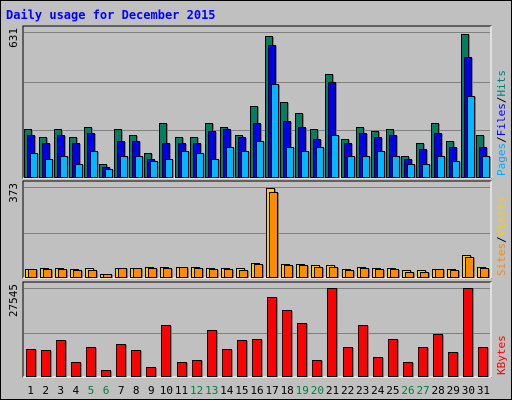 This screenshot has height=400, width=512. I want to click on day-label: 29, so click(453, 390).